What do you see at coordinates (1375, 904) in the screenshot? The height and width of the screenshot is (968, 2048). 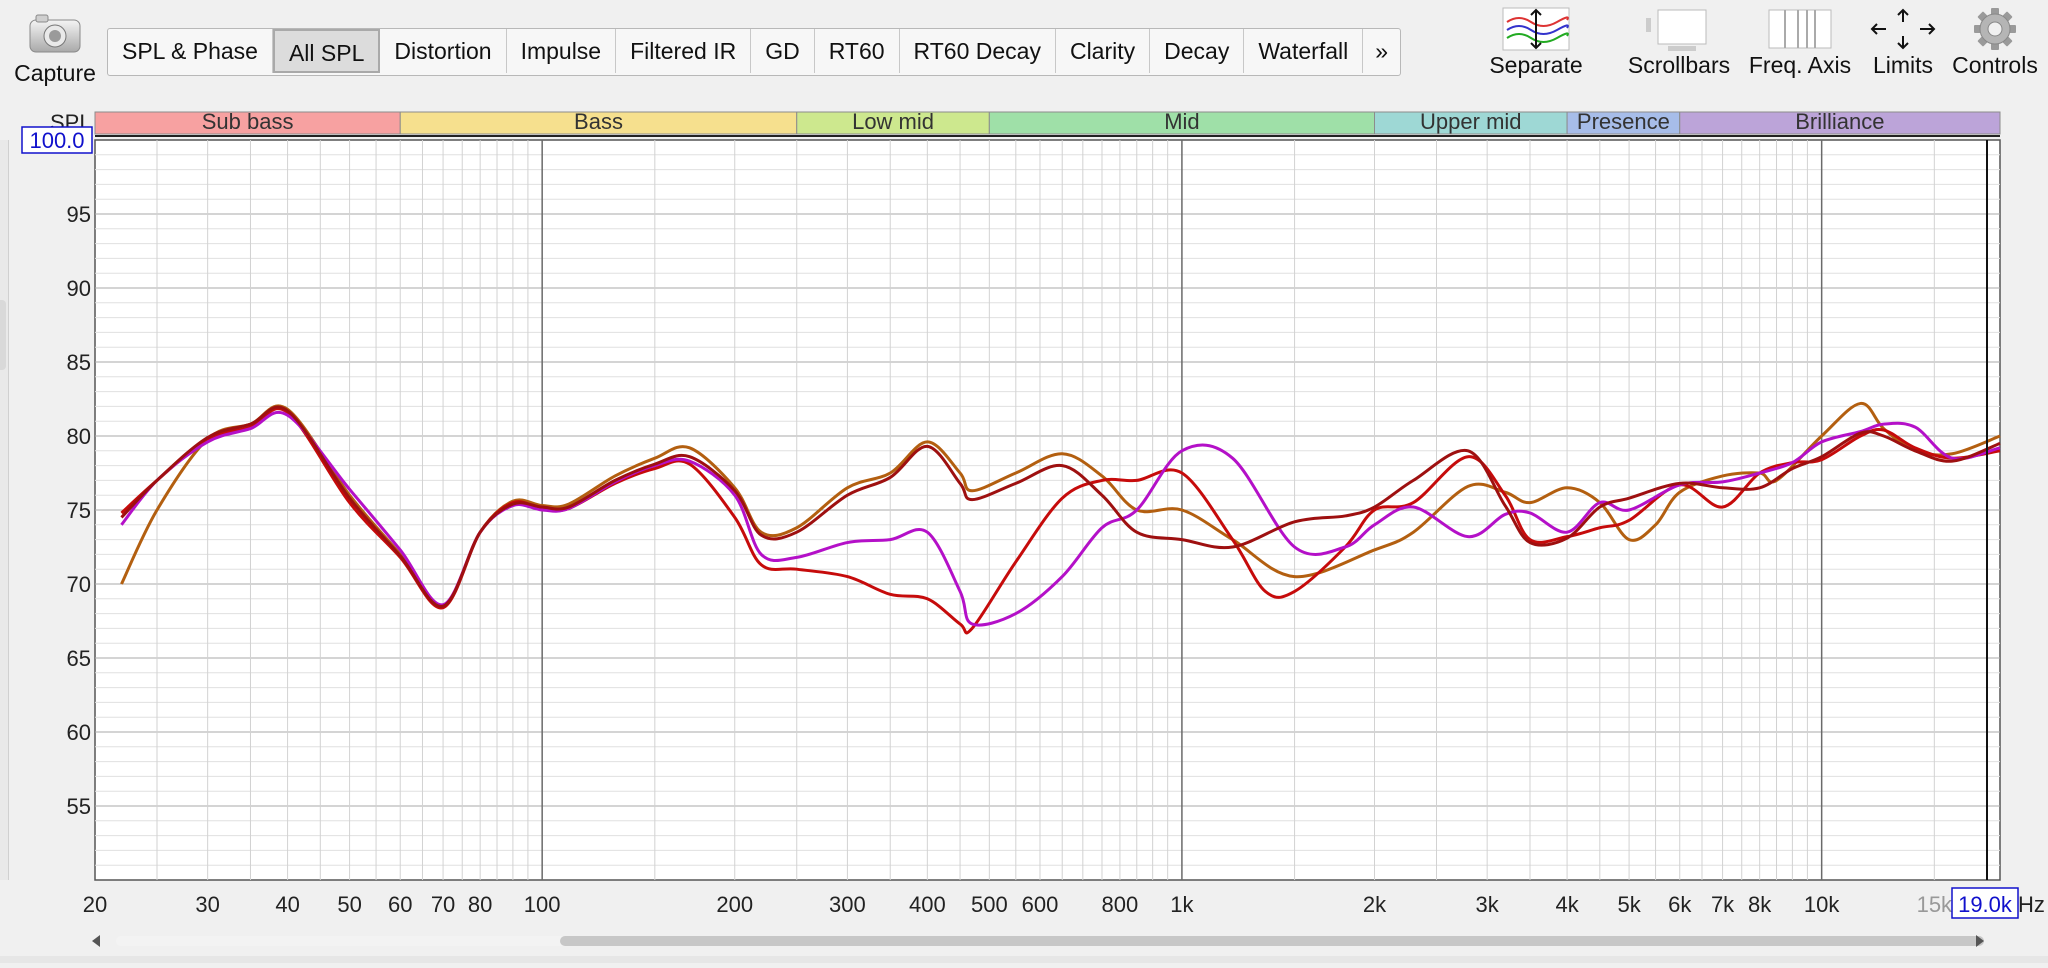 I see `x-tick-label: 2k` at bounding box center [1375, 904].